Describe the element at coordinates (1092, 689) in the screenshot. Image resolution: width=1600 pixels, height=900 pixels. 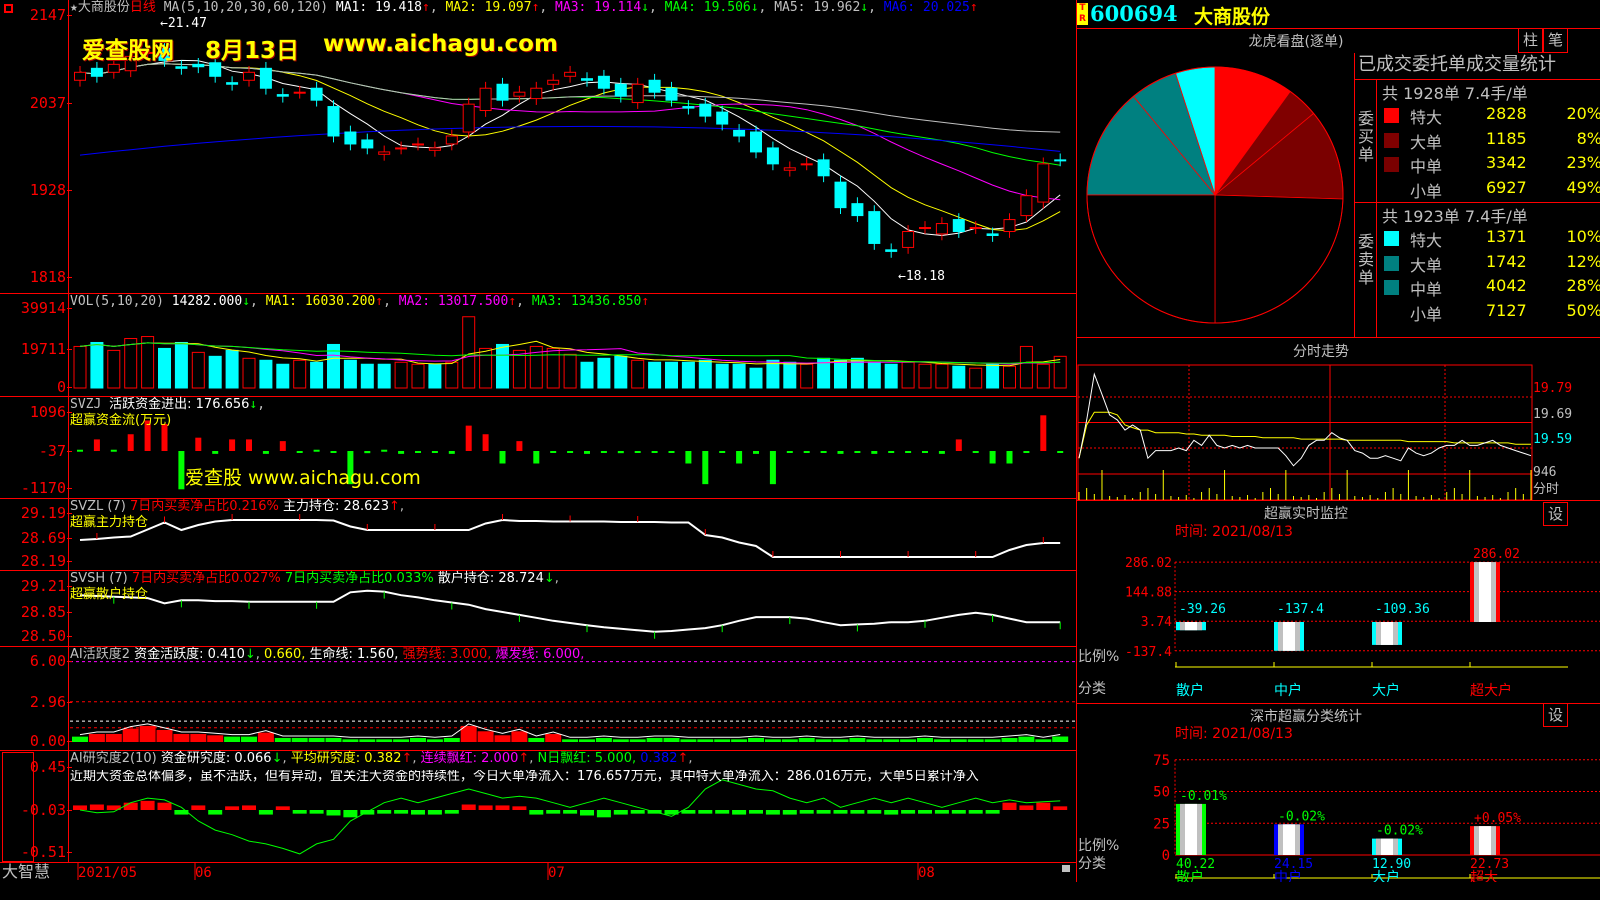
I see `monitor-category-label: 分类` at that location.